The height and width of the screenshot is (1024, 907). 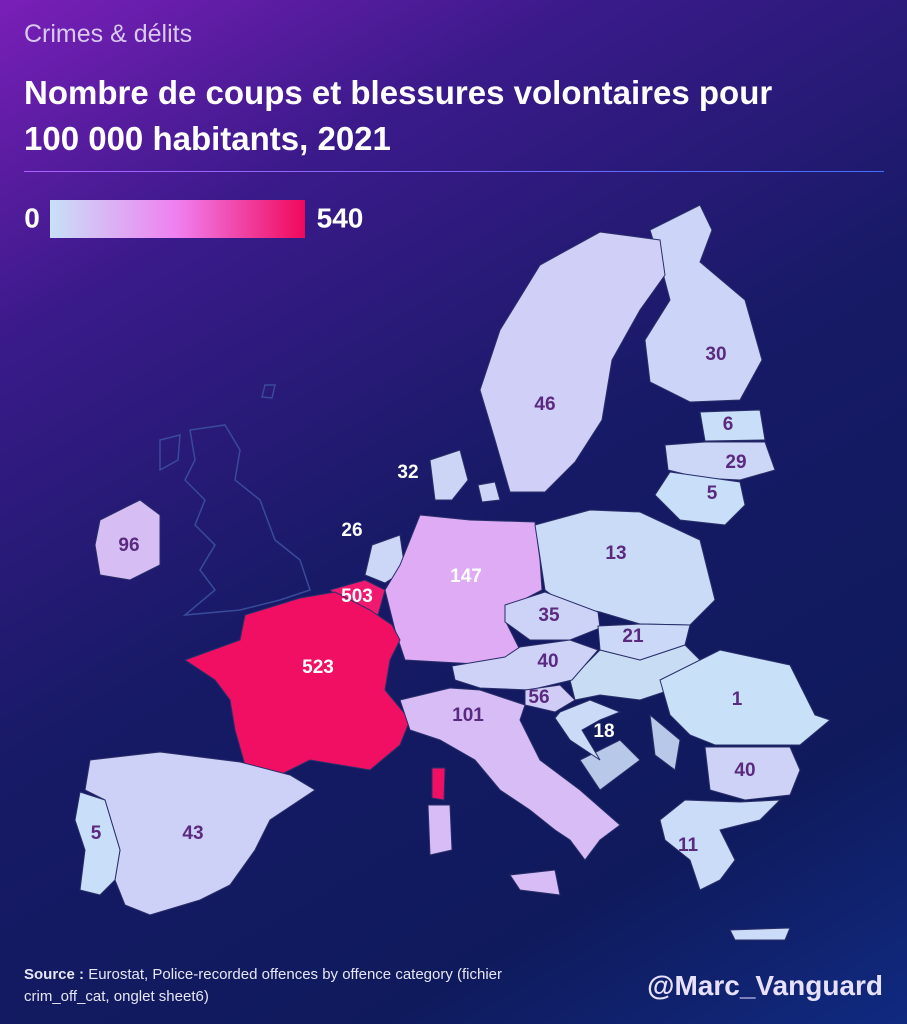 What do you see at coordinates (318, 667) in the screenshot?
I see `value-label: 523` at bounding box center [318, 667].